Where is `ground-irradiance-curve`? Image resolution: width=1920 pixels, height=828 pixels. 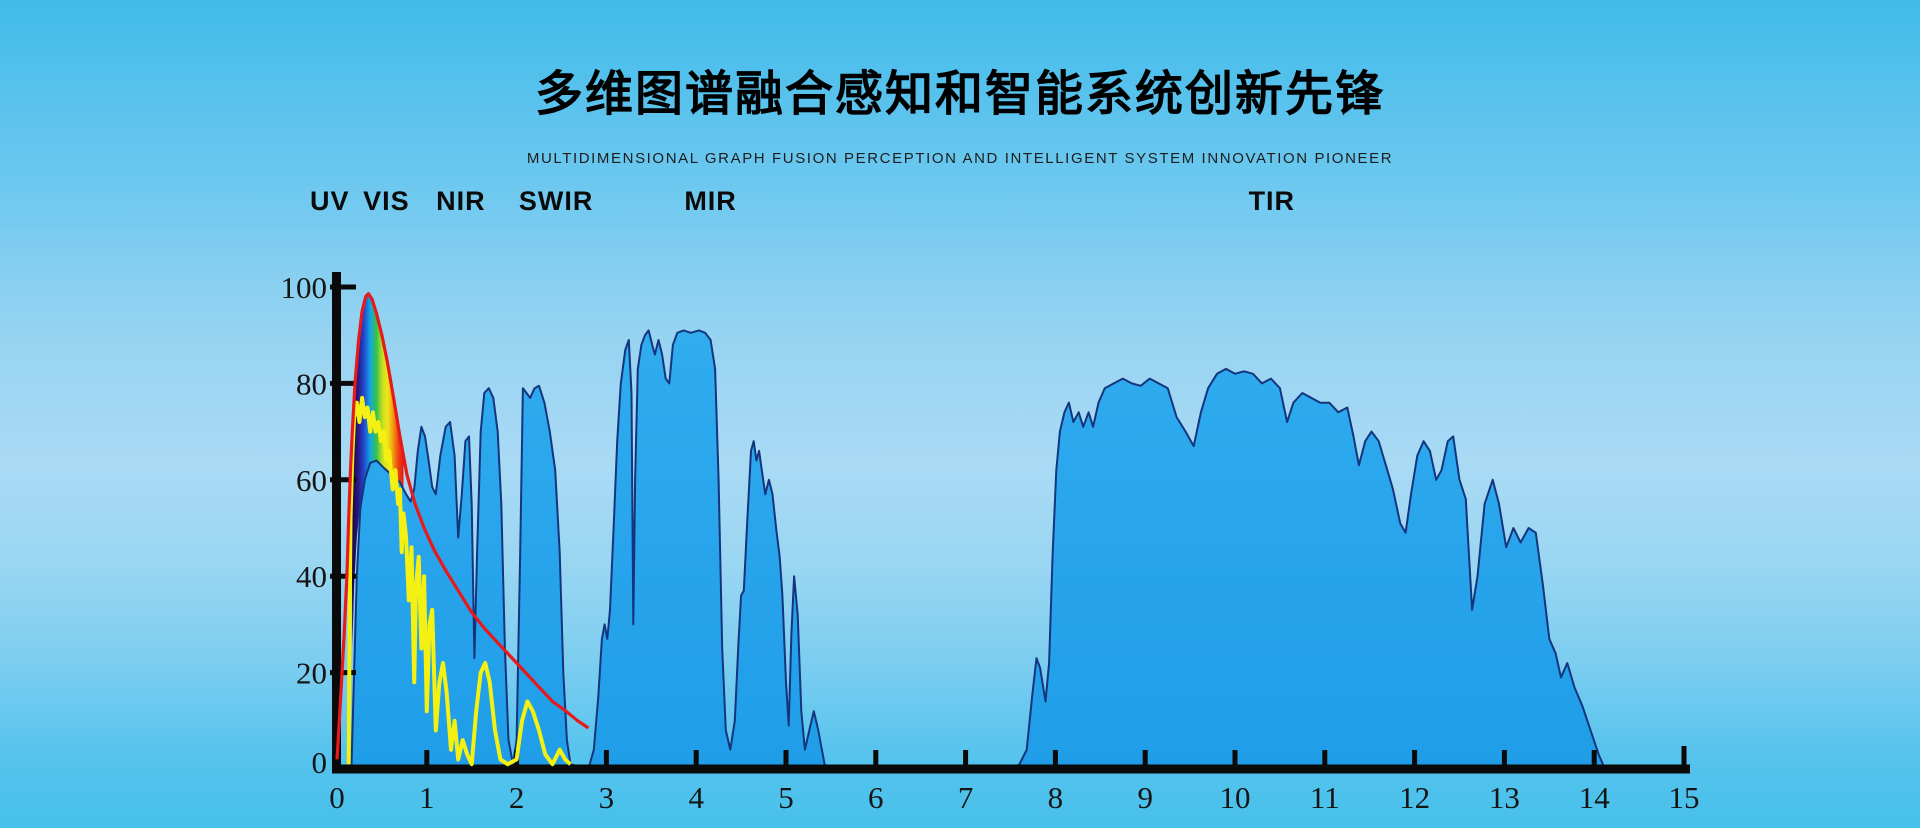 ground-irradiance-curve is located at coordinates (459, 581).